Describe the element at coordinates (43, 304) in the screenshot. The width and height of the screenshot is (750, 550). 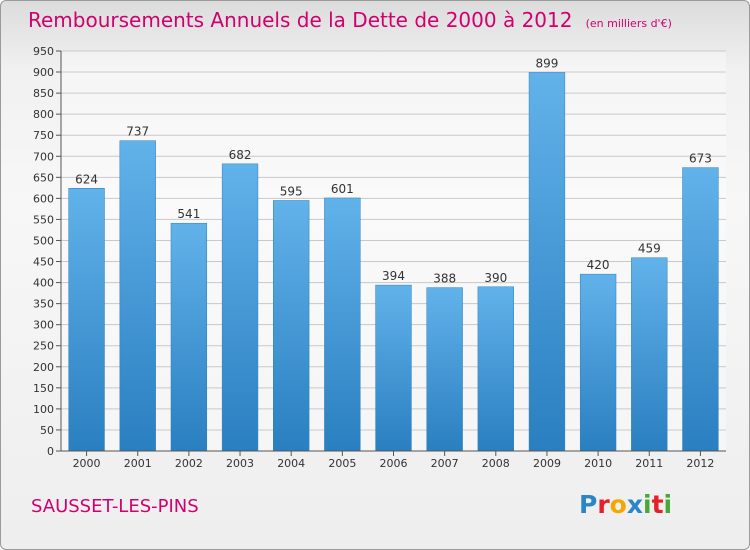
I see `y-tick-label: 350` at that location.